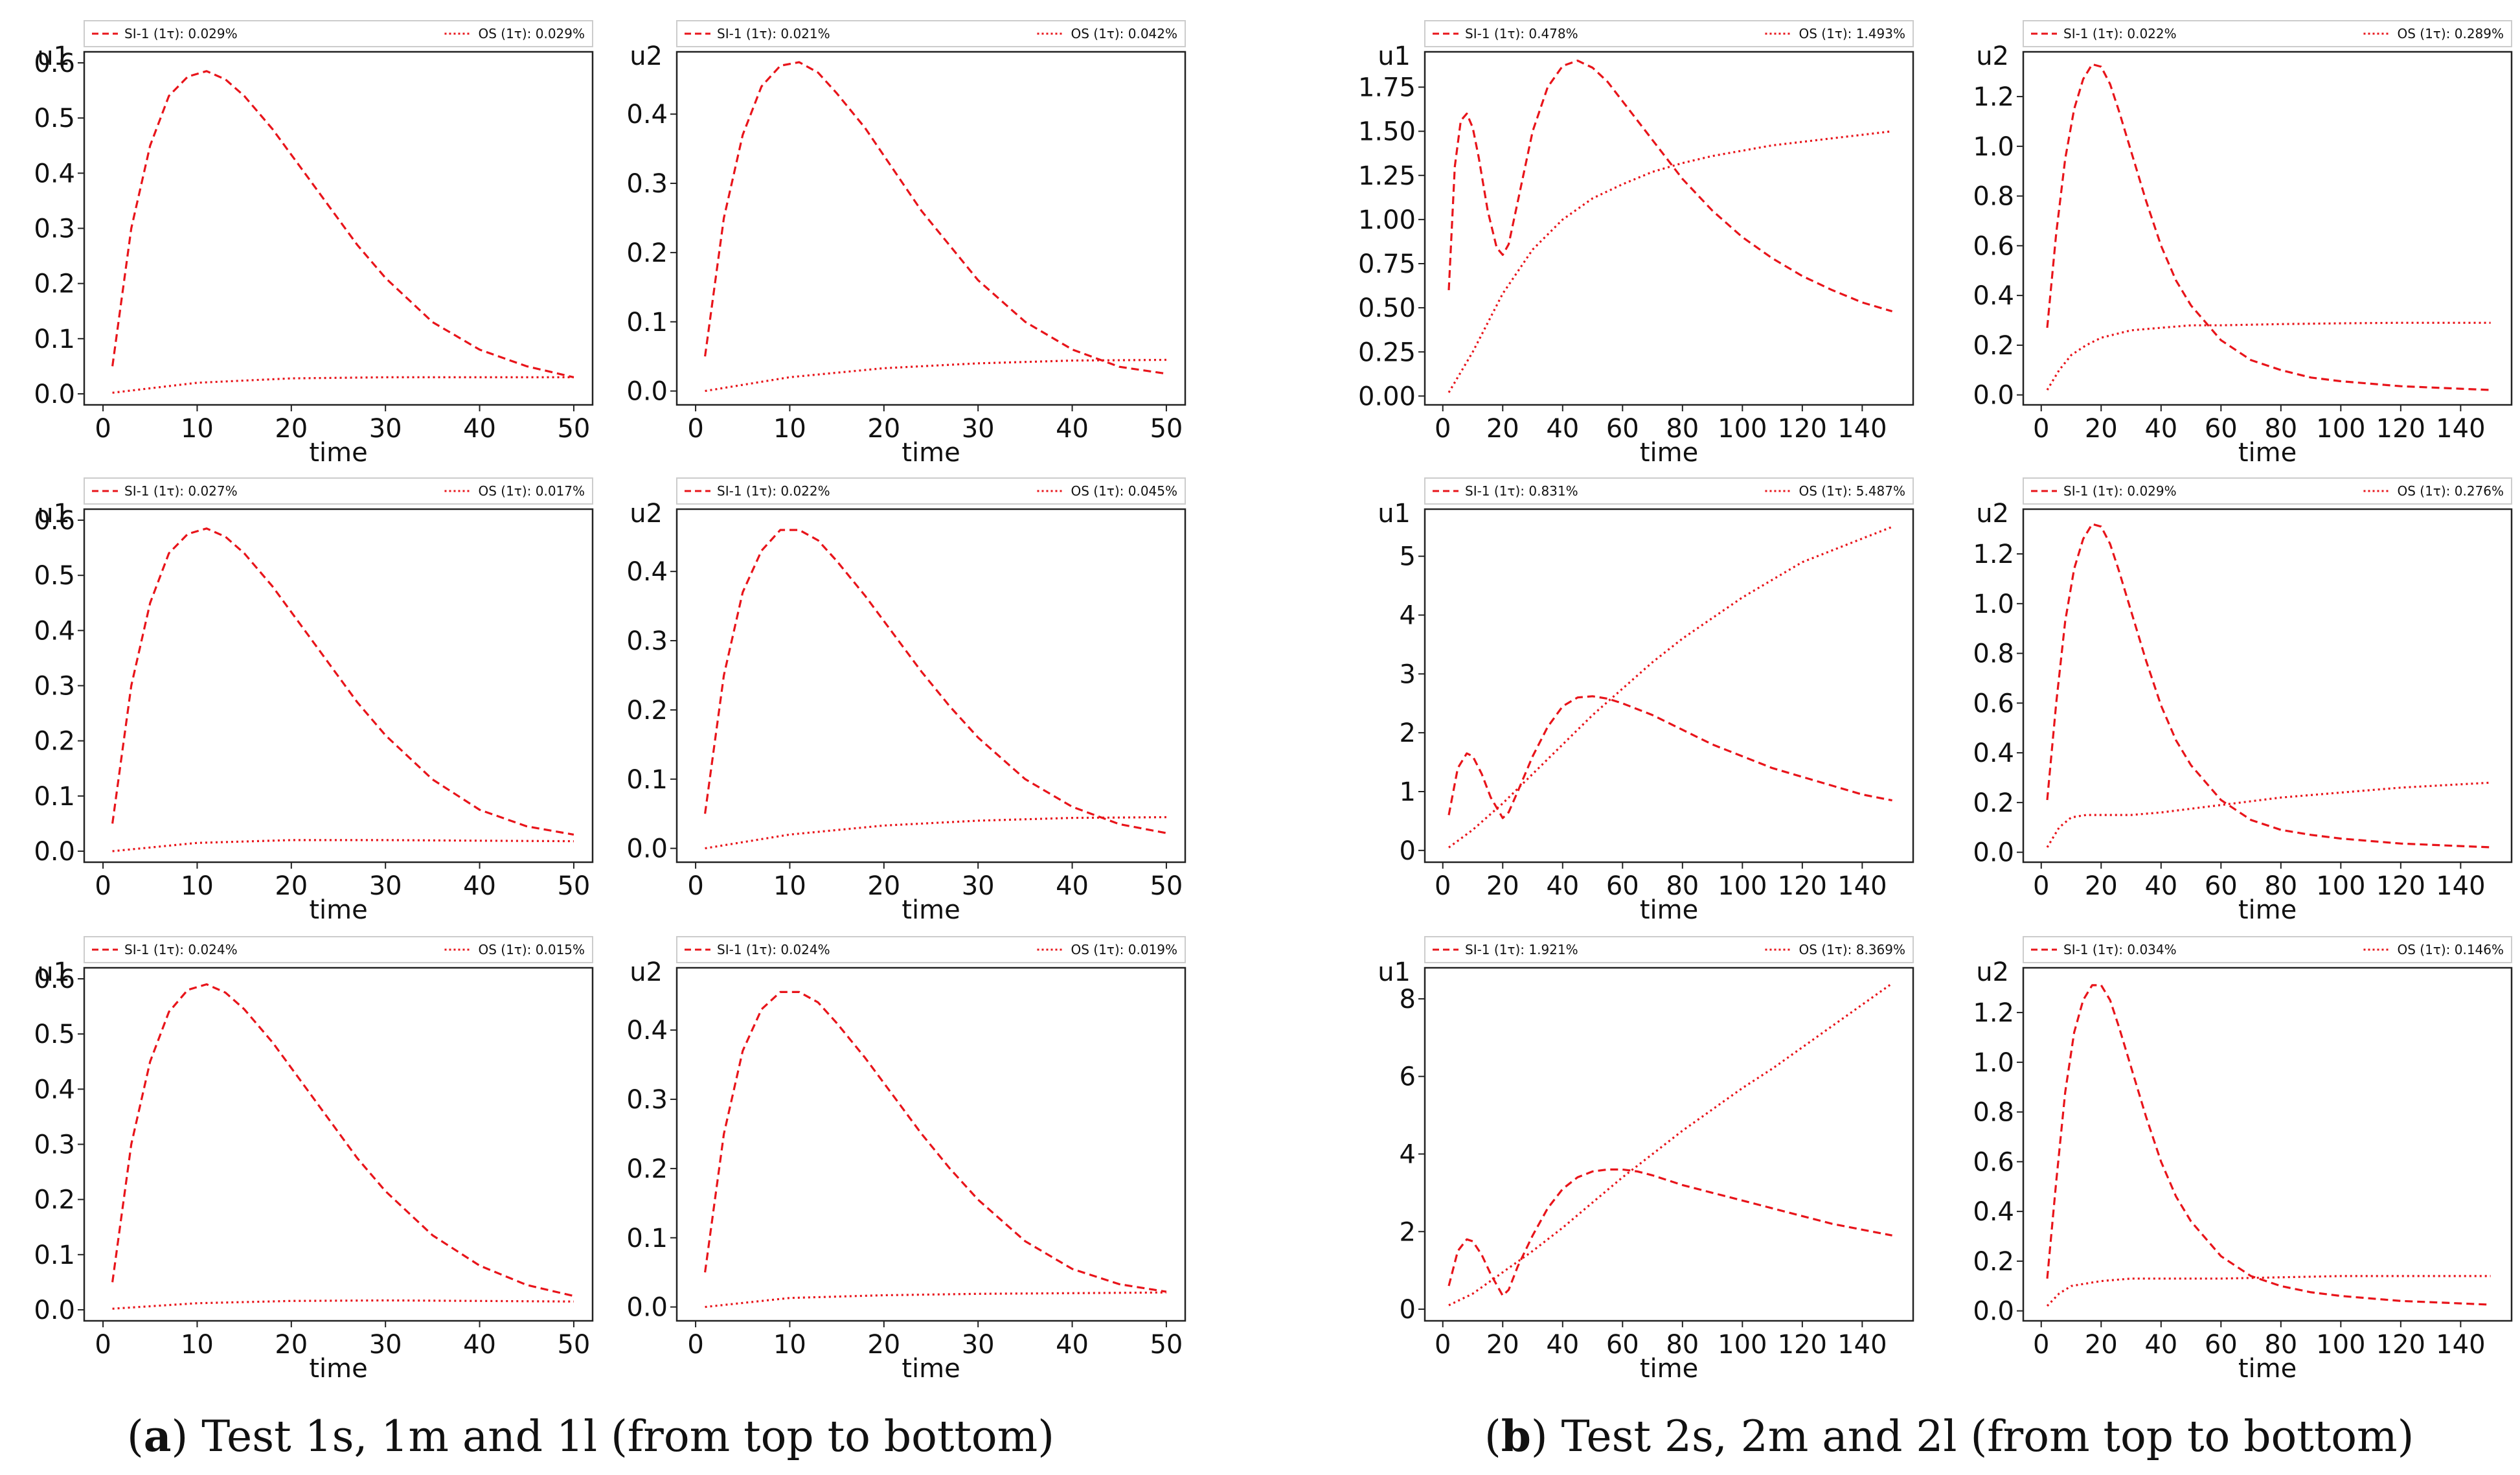 The width and height of the screenshot is (2520, 1475). Describe the element at coordinates (1387, 220) in the screenshot. I see `y-tick-label: 1.00` at that location.